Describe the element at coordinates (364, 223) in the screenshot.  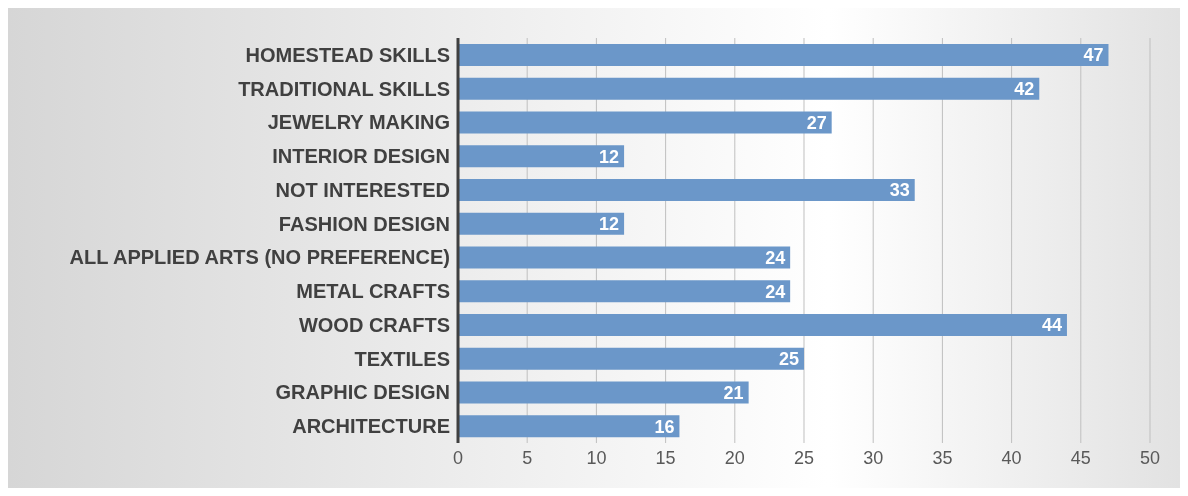
I see `y-tick-label: FASHION DESIGN` at that location.